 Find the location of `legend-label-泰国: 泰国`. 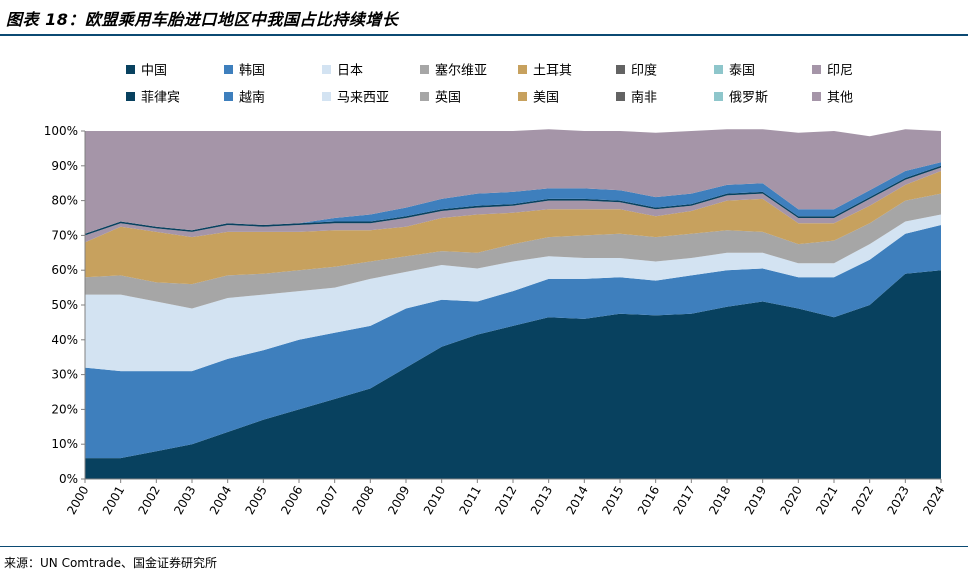

legend-label-泰国: 泰国 is located at coordinates (742, 71).